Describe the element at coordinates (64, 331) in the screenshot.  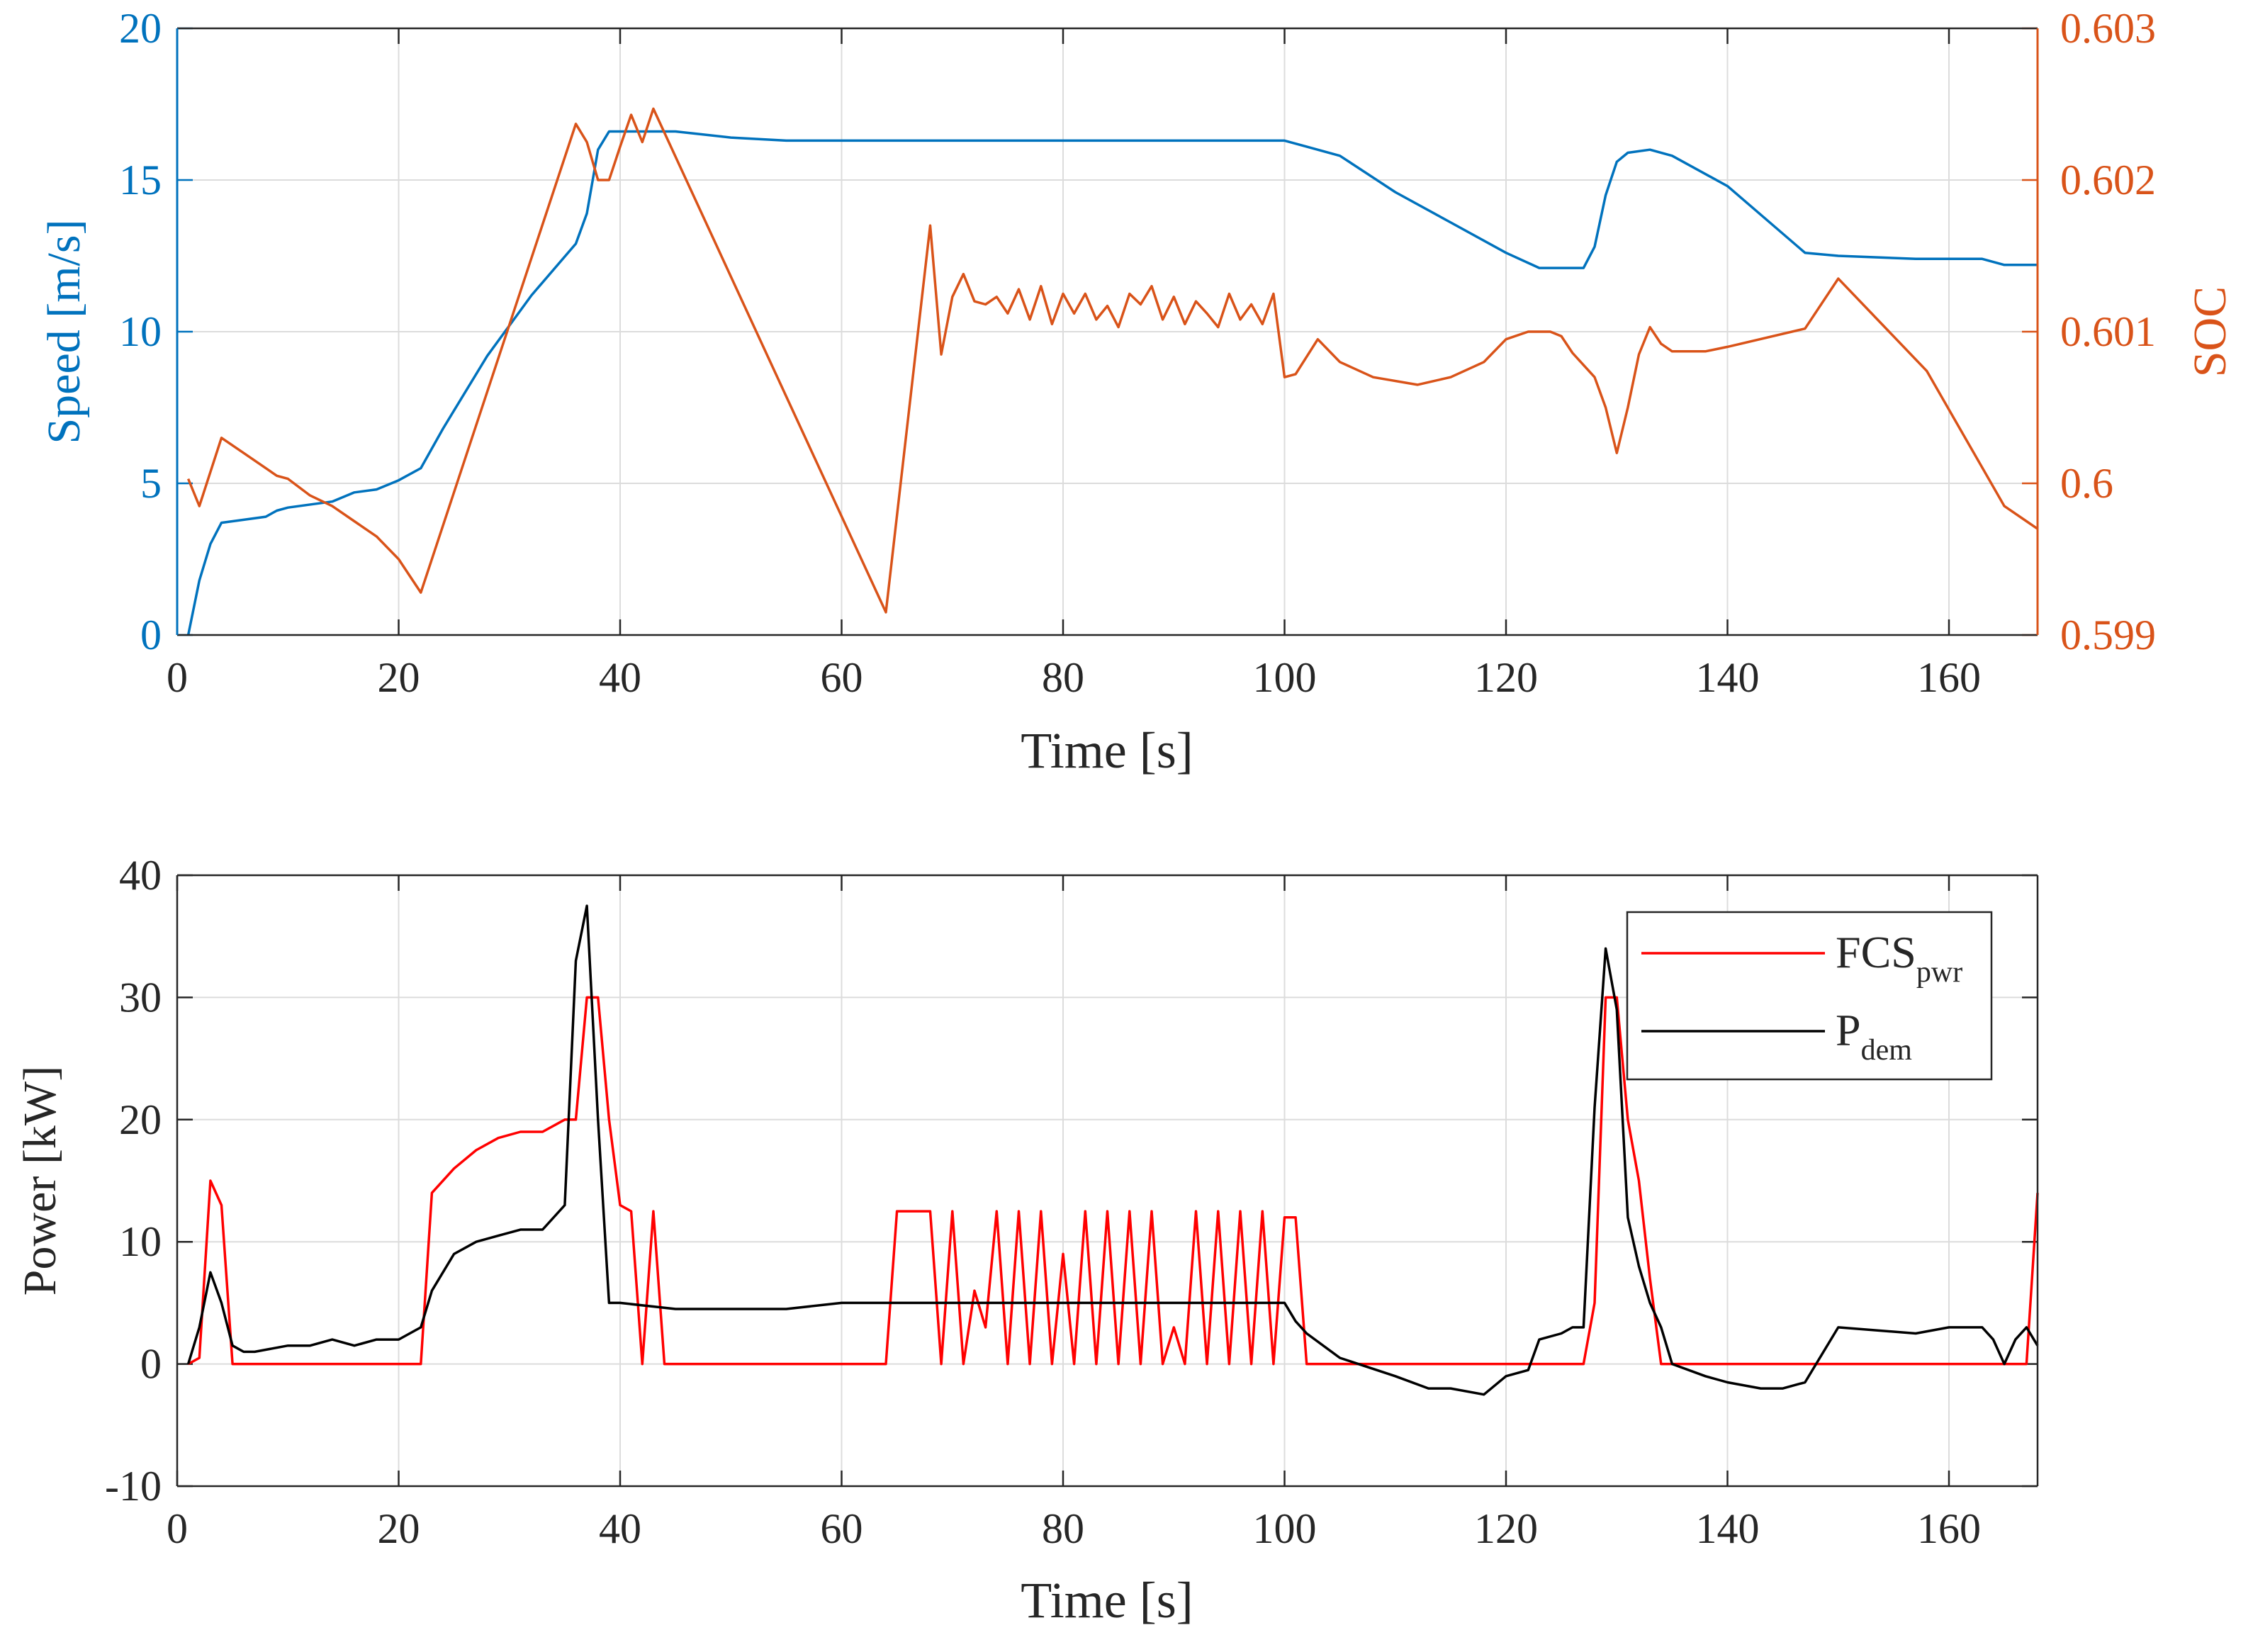
I see `top-y-label-left: Speed [m/s]` at that location.